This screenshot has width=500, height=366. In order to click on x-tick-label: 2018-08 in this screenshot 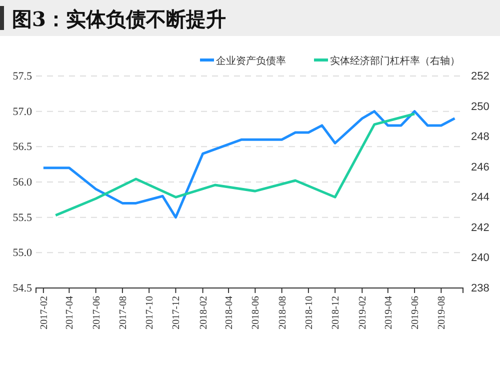, I will do `click(282, 313)`.